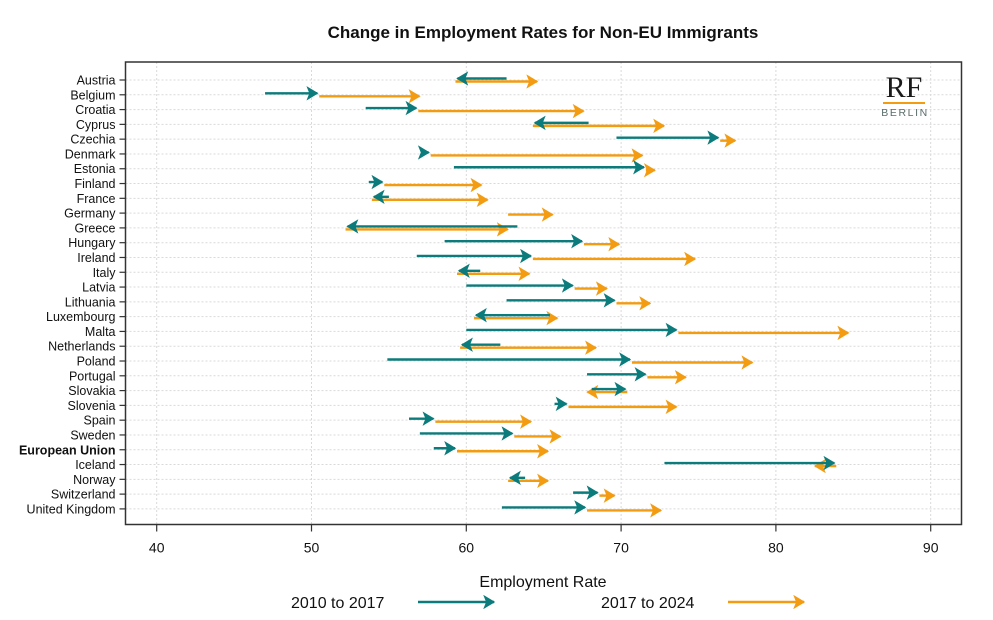 Image resolution: width=993 pixels, height=620 pixels. Describe the element at coordinates (95, 169) in the screenshot. I see `y-tick-label-estonia: Estonia` at that location.